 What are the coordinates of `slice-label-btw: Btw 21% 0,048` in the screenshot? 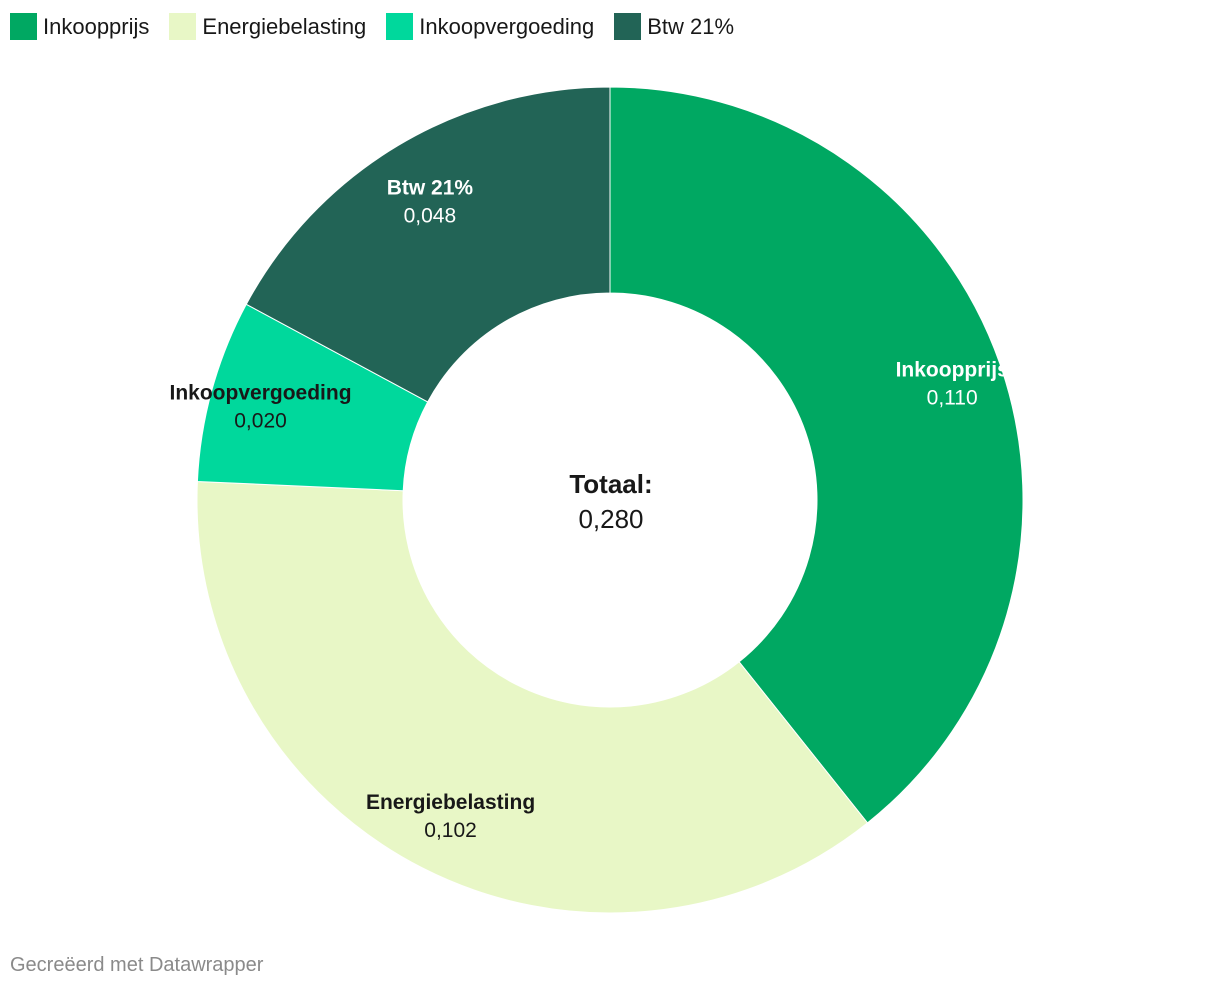 It's located at (430, 202).